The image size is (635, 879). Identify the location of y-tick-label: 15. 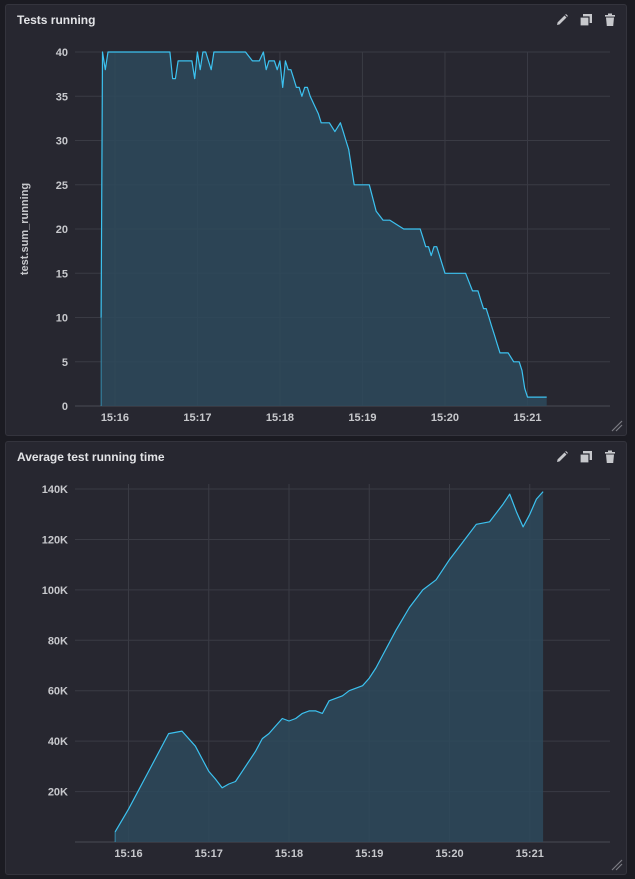
(62, 274).